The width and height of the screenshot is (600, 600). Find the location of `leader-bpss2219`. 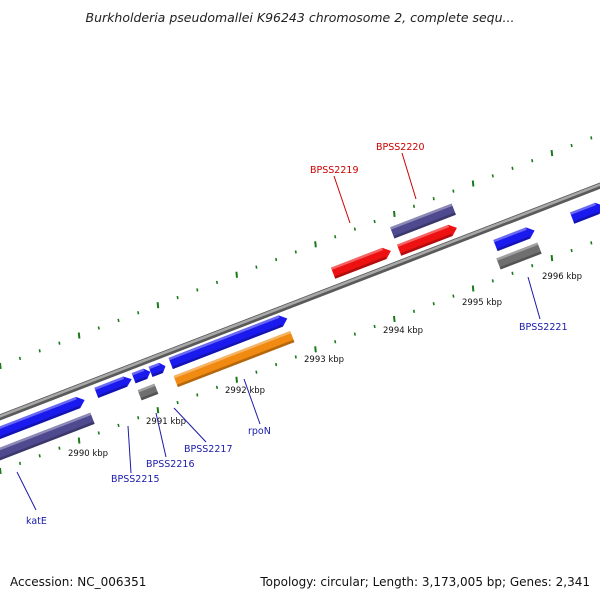

leader-bpss2219 is located at coordinates (342, 199).